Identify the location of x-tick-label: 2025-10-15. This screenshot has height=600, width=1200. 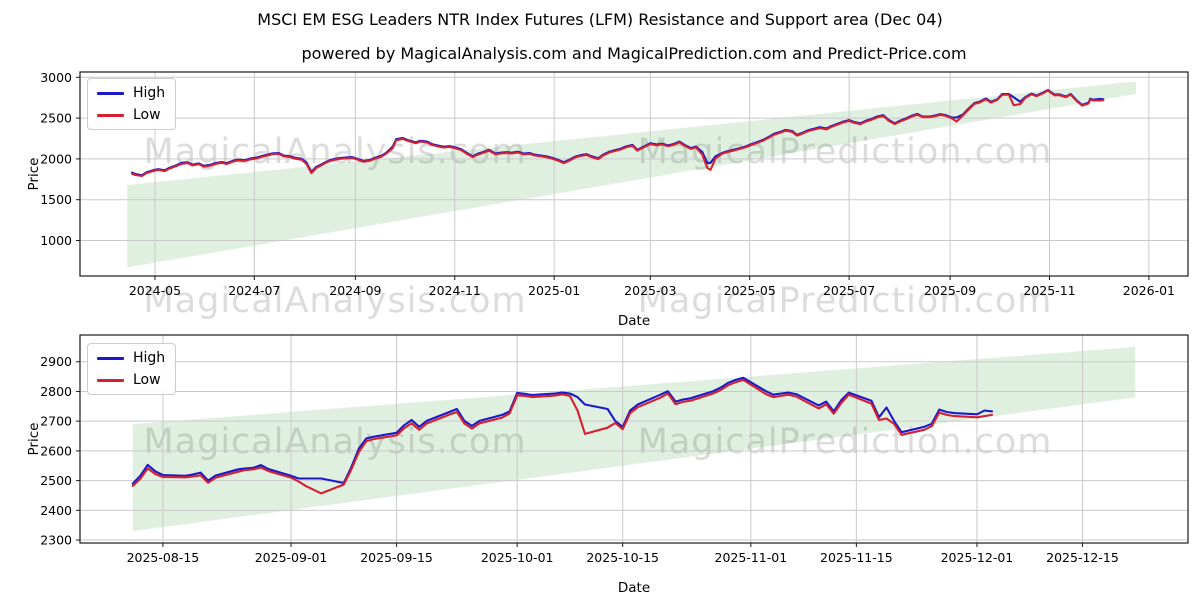
(622, 557).